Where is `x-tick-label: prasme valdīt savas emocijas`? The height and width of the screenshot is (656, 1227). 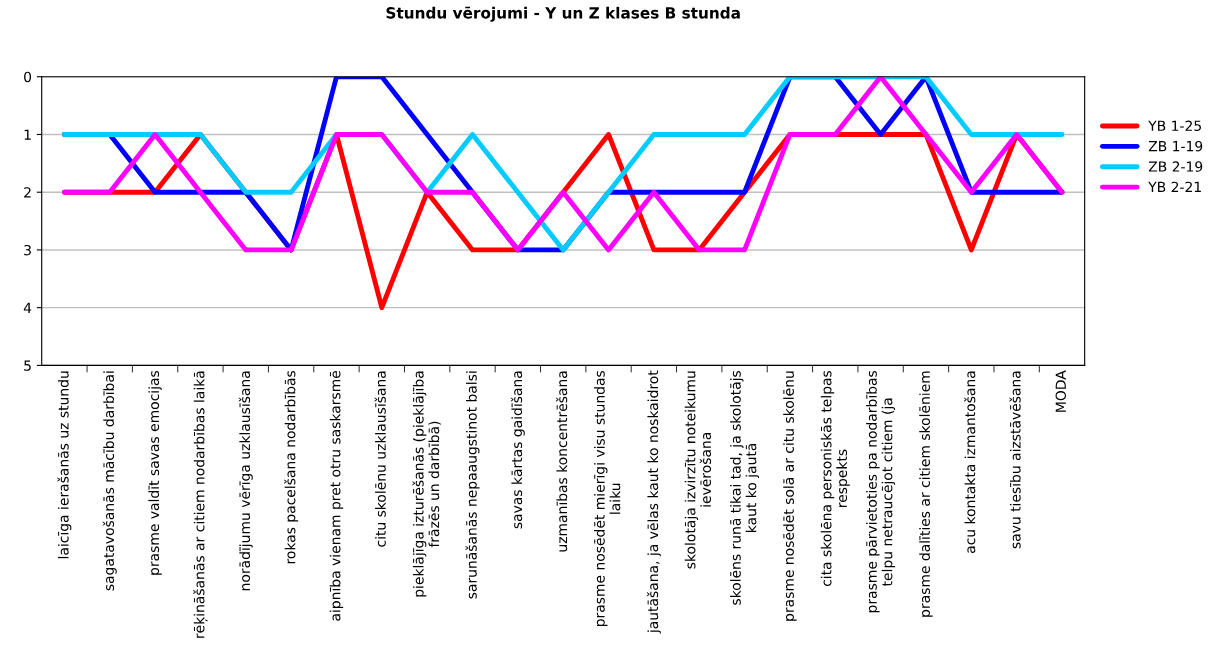
x-tick-label: prasme valdīt savas emocijas is located at coordinates (155, 472).